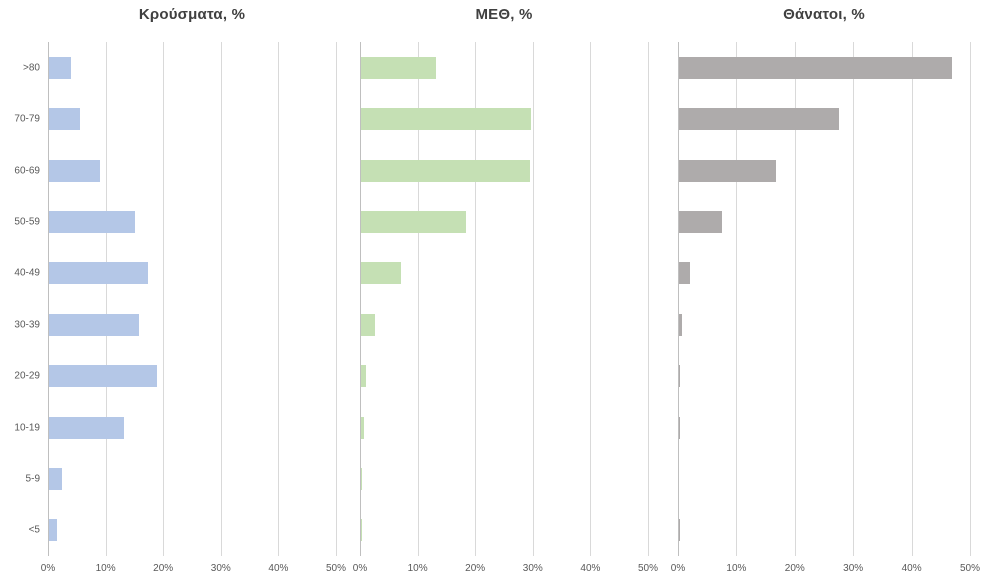 The image size is (1002, 586). I want to click on category-label-10-19: 10-19, so click(27, 427).